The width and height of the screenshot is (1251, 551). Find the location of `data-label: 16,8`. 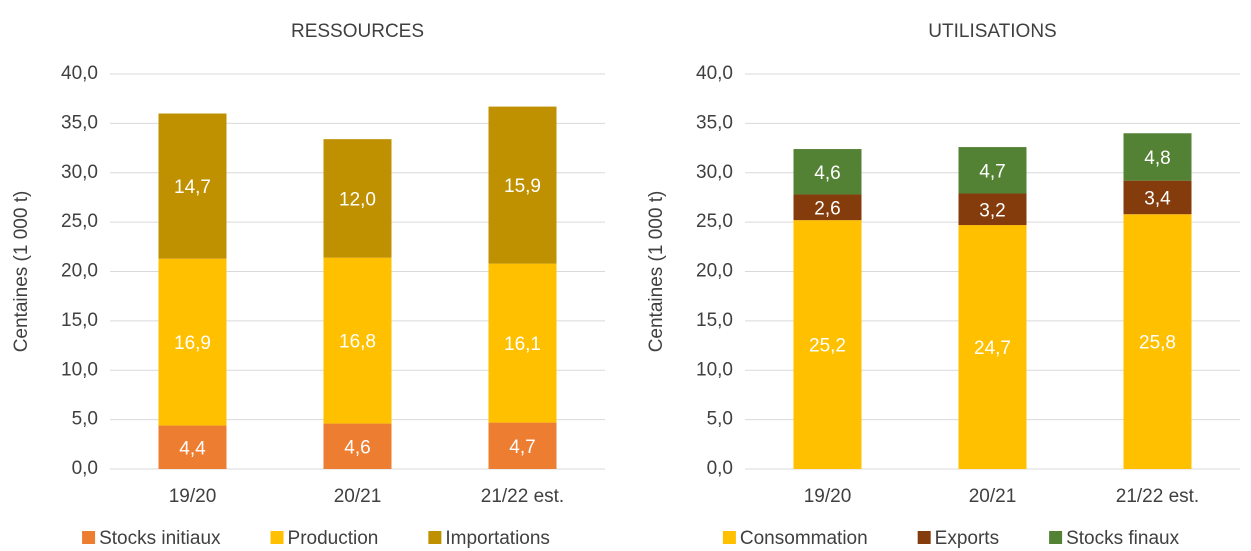

data-label: 16,8 is located at coordinates (357, 342).